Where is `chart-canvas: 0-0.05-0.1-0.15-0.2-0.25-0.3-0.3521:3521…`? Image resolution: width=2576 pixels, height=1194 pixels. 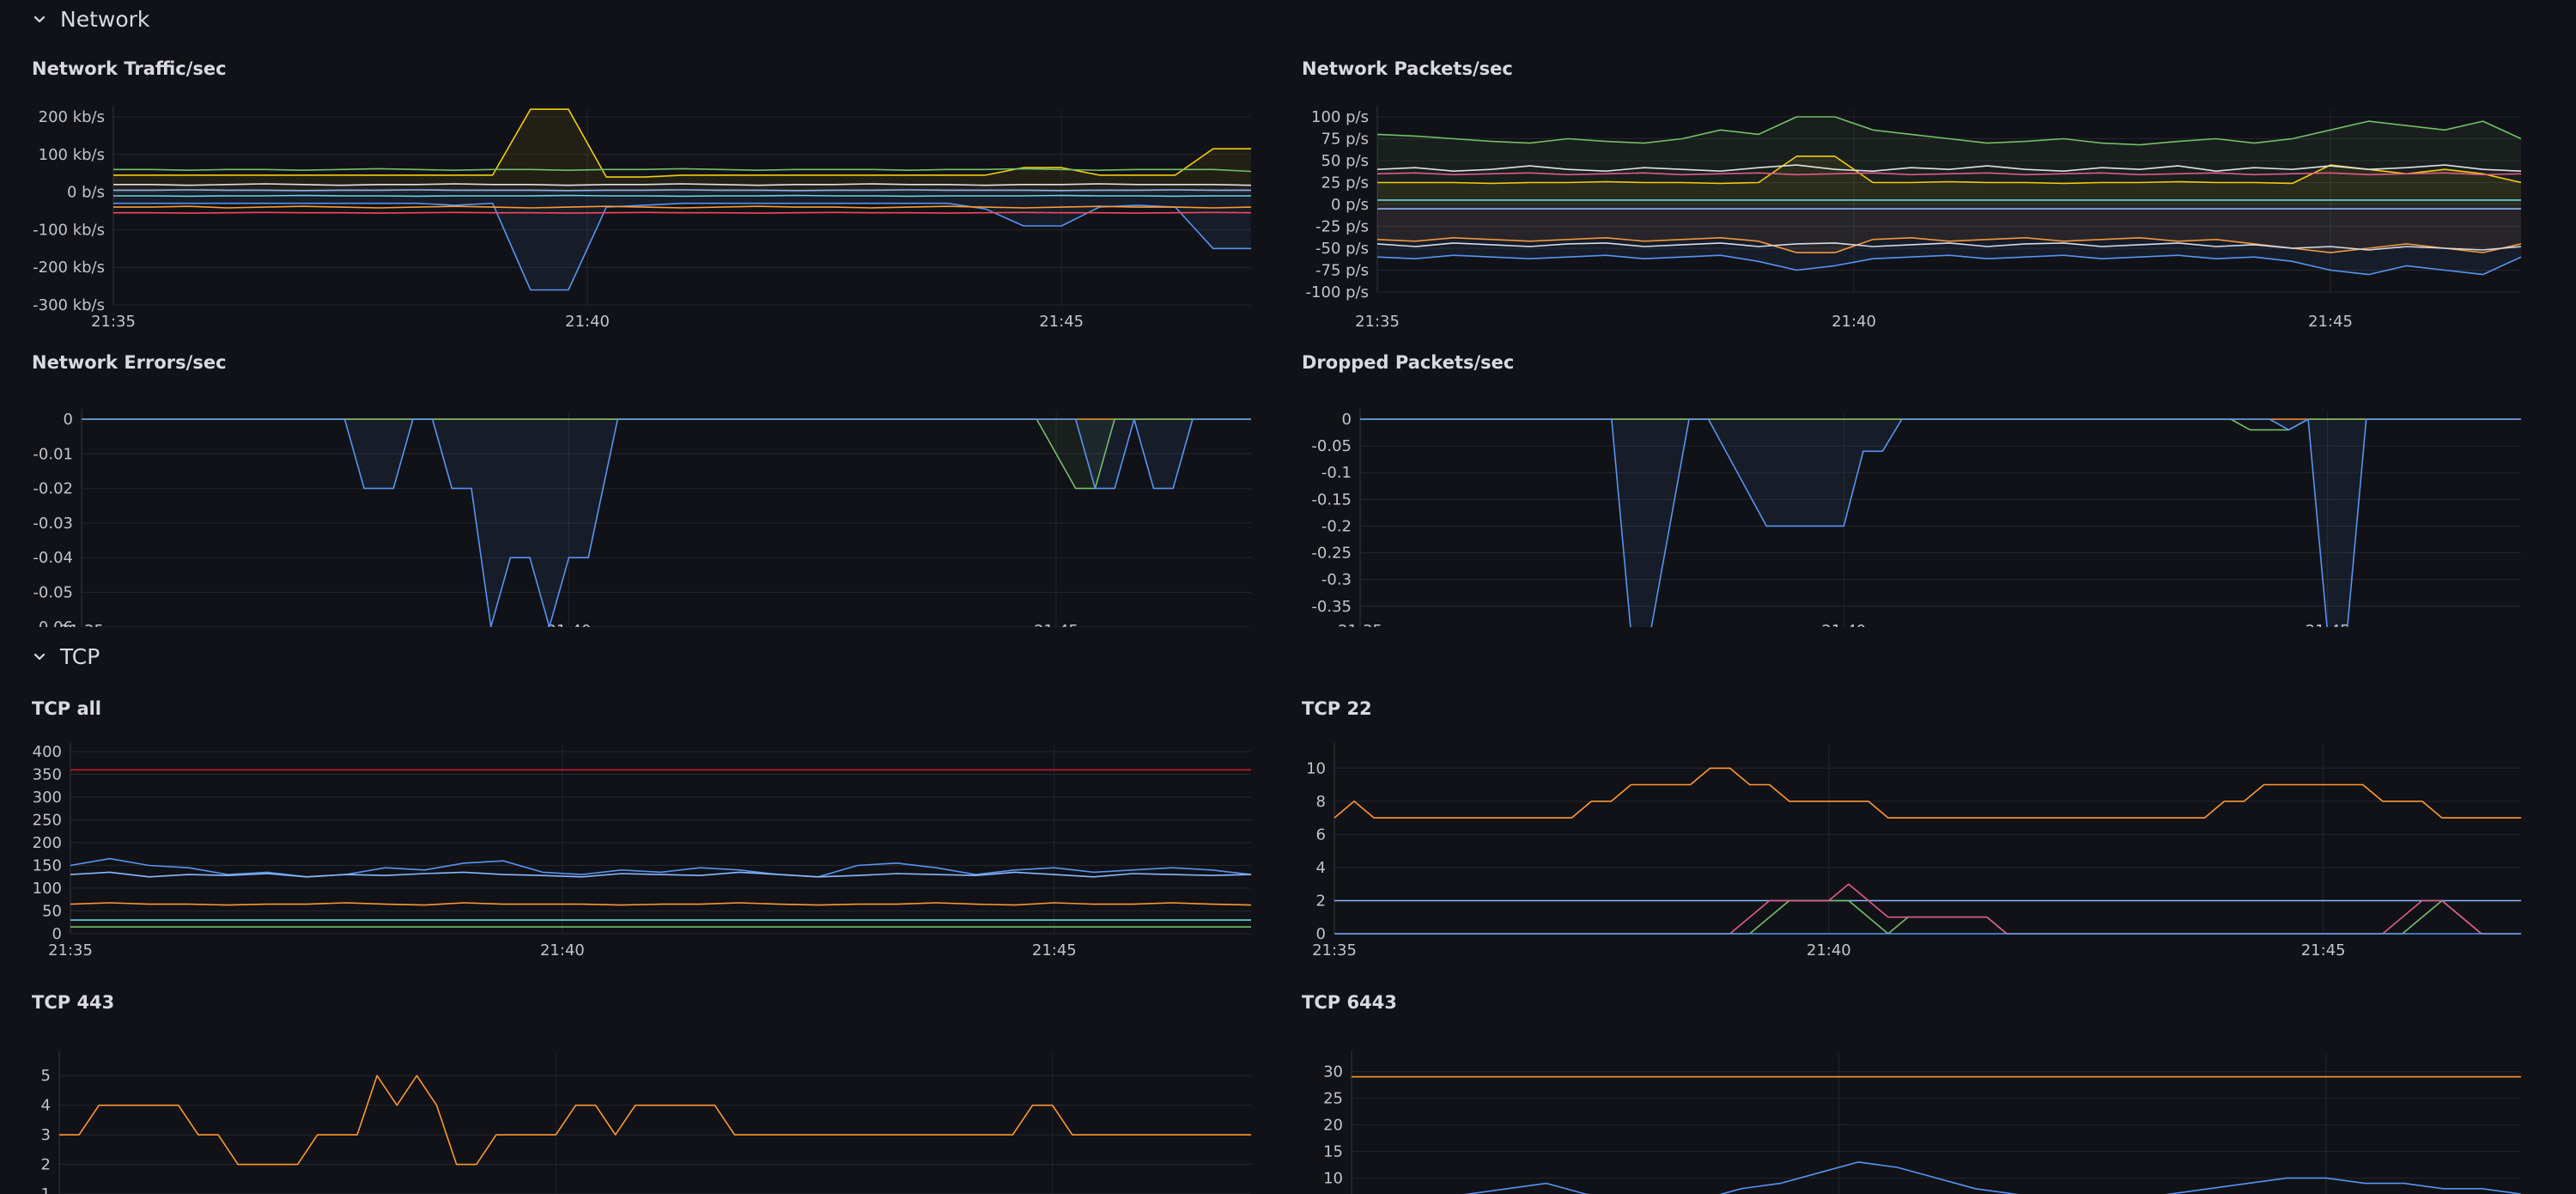 chart-canvas: 0-0.05-0.1-0.15-0.2-0.25-0.3-0.3521:3521… is located at coordinates (1911, 489).